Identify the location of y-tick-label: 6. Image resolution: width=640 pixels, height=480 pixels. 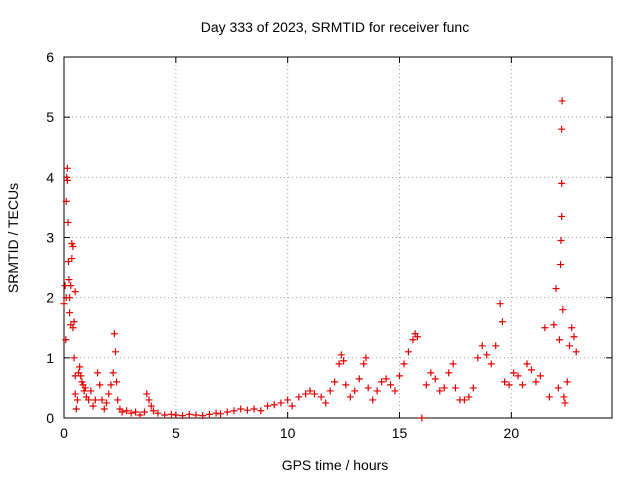
(50, 57).